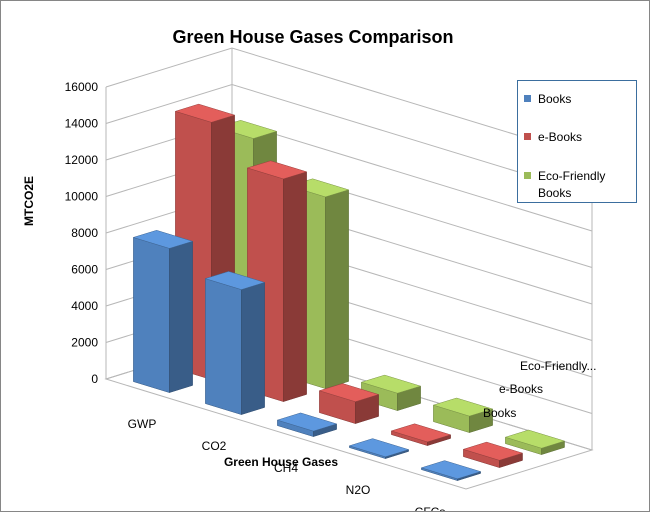 This screenshot has width=650, height=512. I want to click on y-tick-labels: 0 2000 4000 6000 8000 10000 12000 14000 16000, so click(82, 233).